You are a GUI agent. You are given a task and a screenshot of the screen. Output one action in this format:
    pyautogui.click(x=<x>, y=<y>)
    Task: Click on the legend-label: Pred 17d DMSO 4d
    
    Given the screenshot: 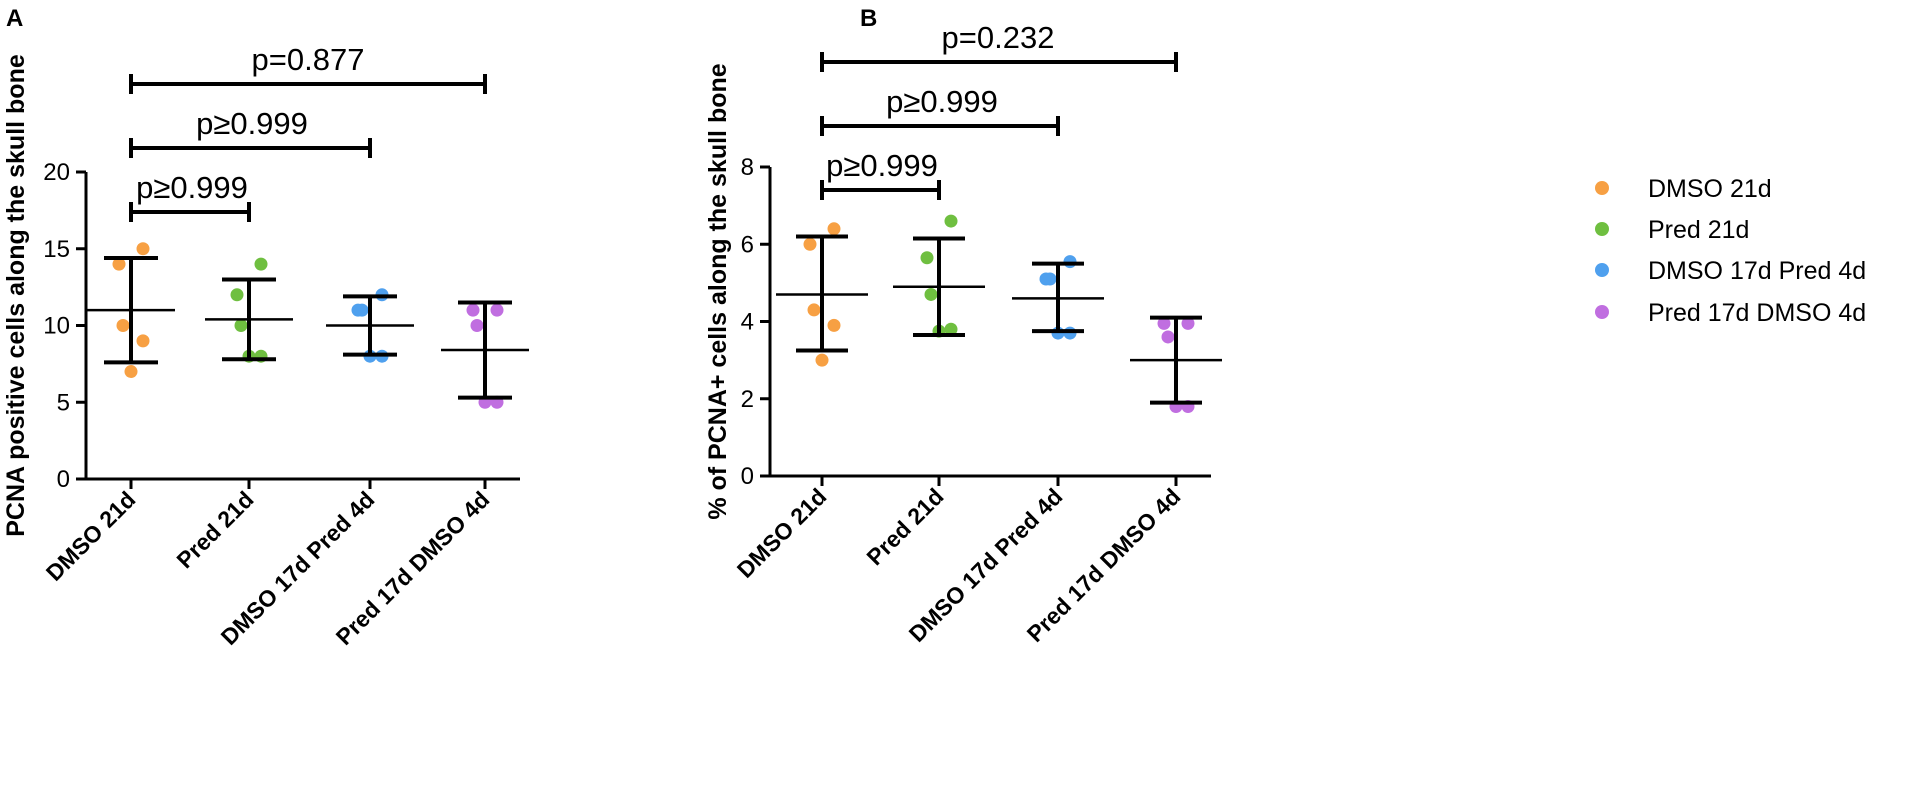 What is the action you would take?
    pyautogui.click(x=1757, y=313)
    